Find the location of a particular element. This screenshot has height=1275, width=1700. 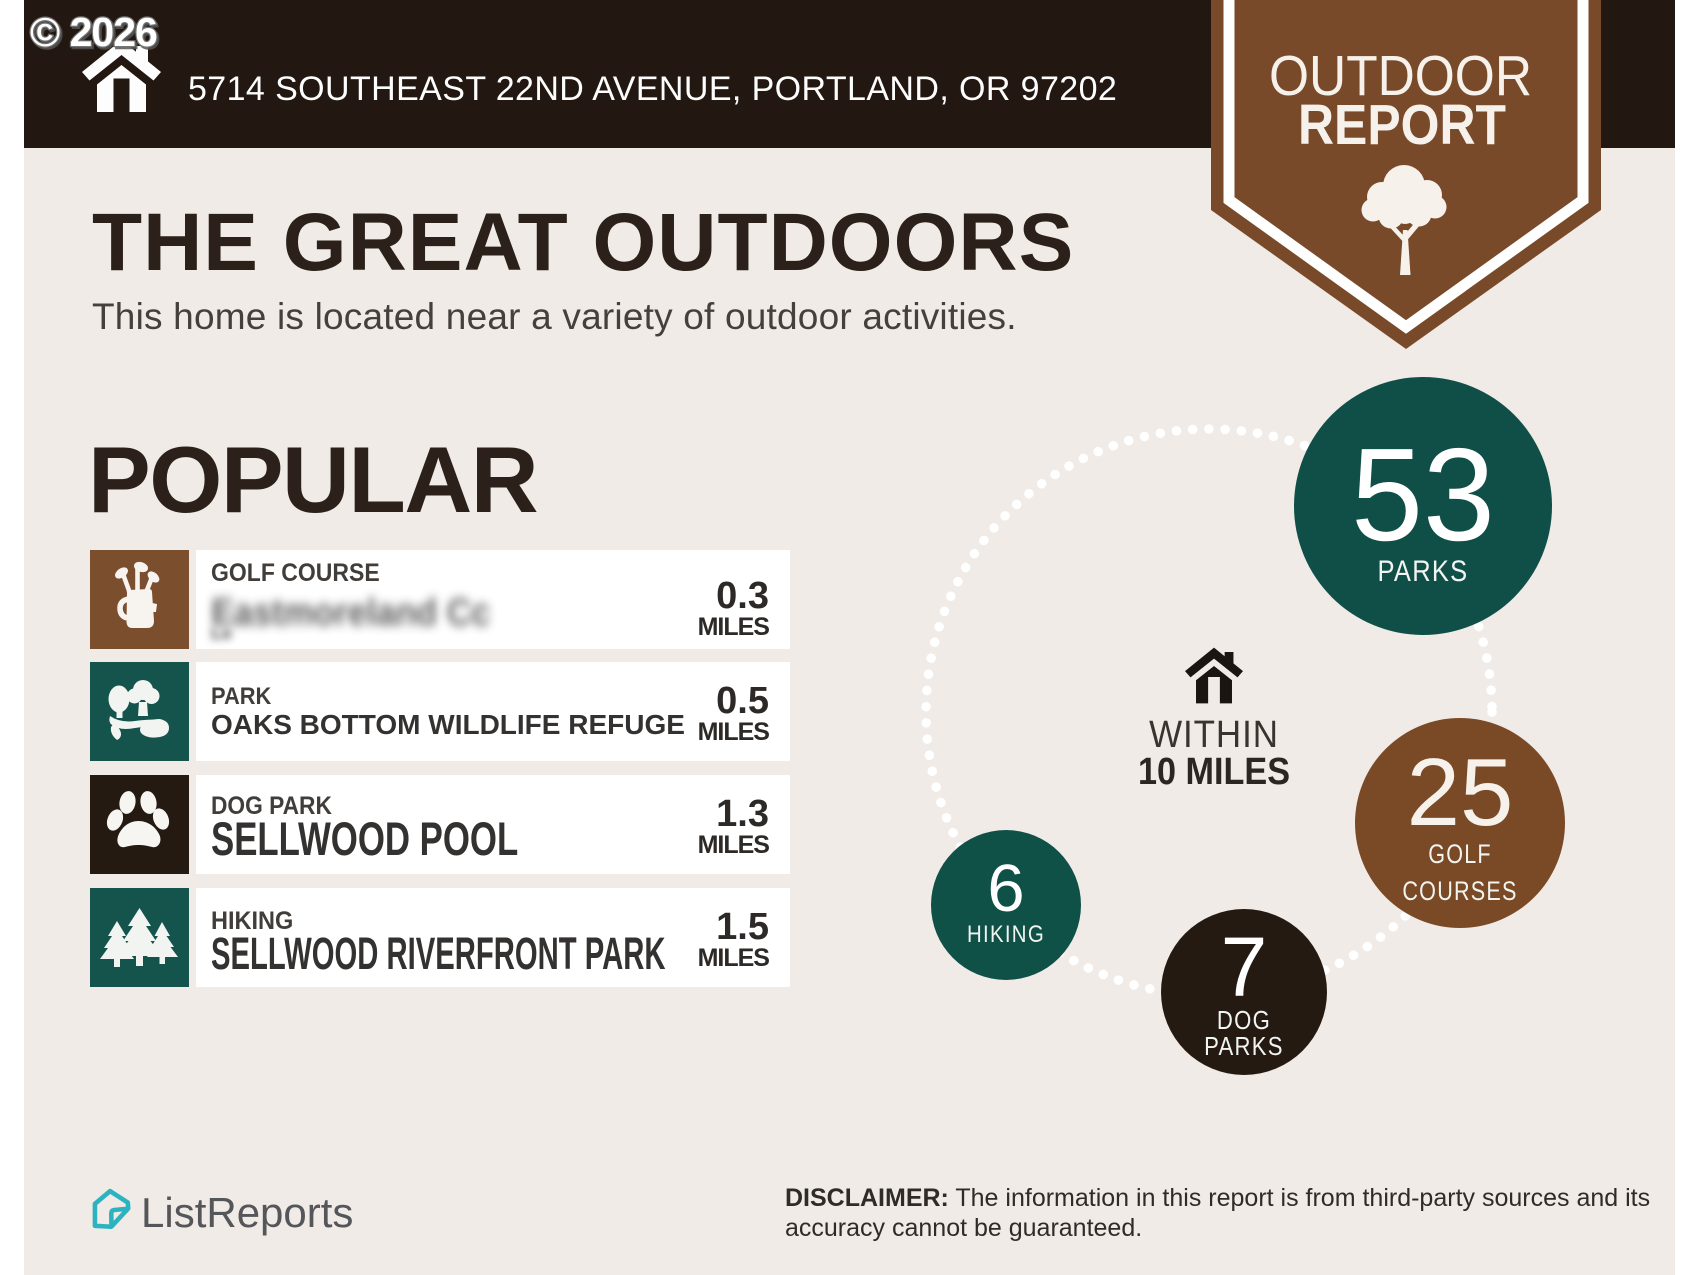

svg-text: REPORT is located at coordinates (1402, 124).